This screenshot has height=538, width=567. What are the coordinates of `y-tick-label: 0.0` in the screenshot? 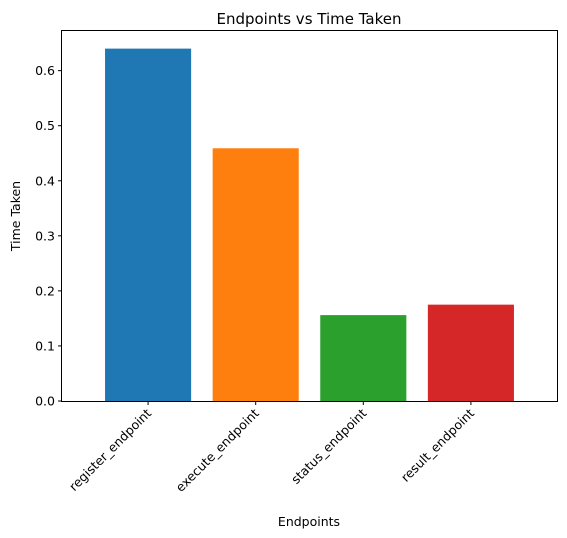 It's located at (45, 401).